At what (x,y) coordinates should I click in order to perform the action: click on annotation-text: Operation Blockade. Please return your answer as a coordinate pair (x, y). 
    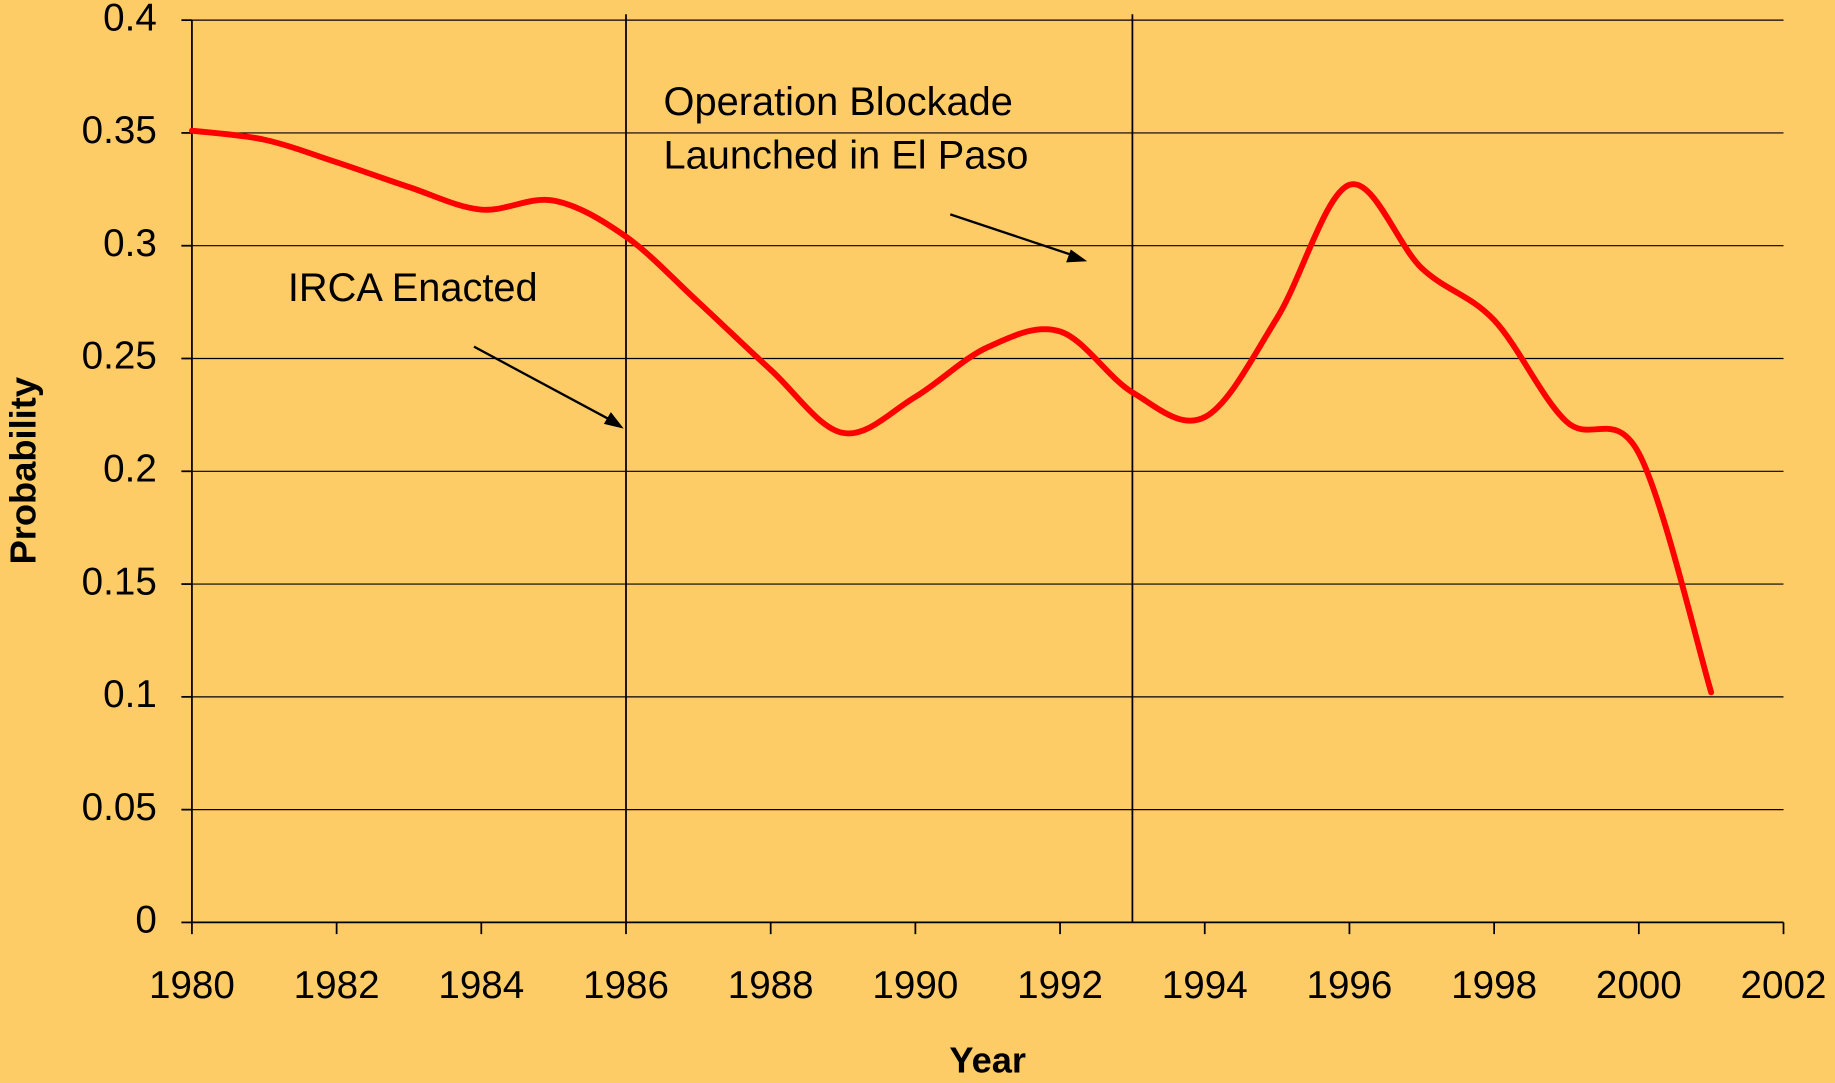
    Looking at the image, I should click on (838, 102).